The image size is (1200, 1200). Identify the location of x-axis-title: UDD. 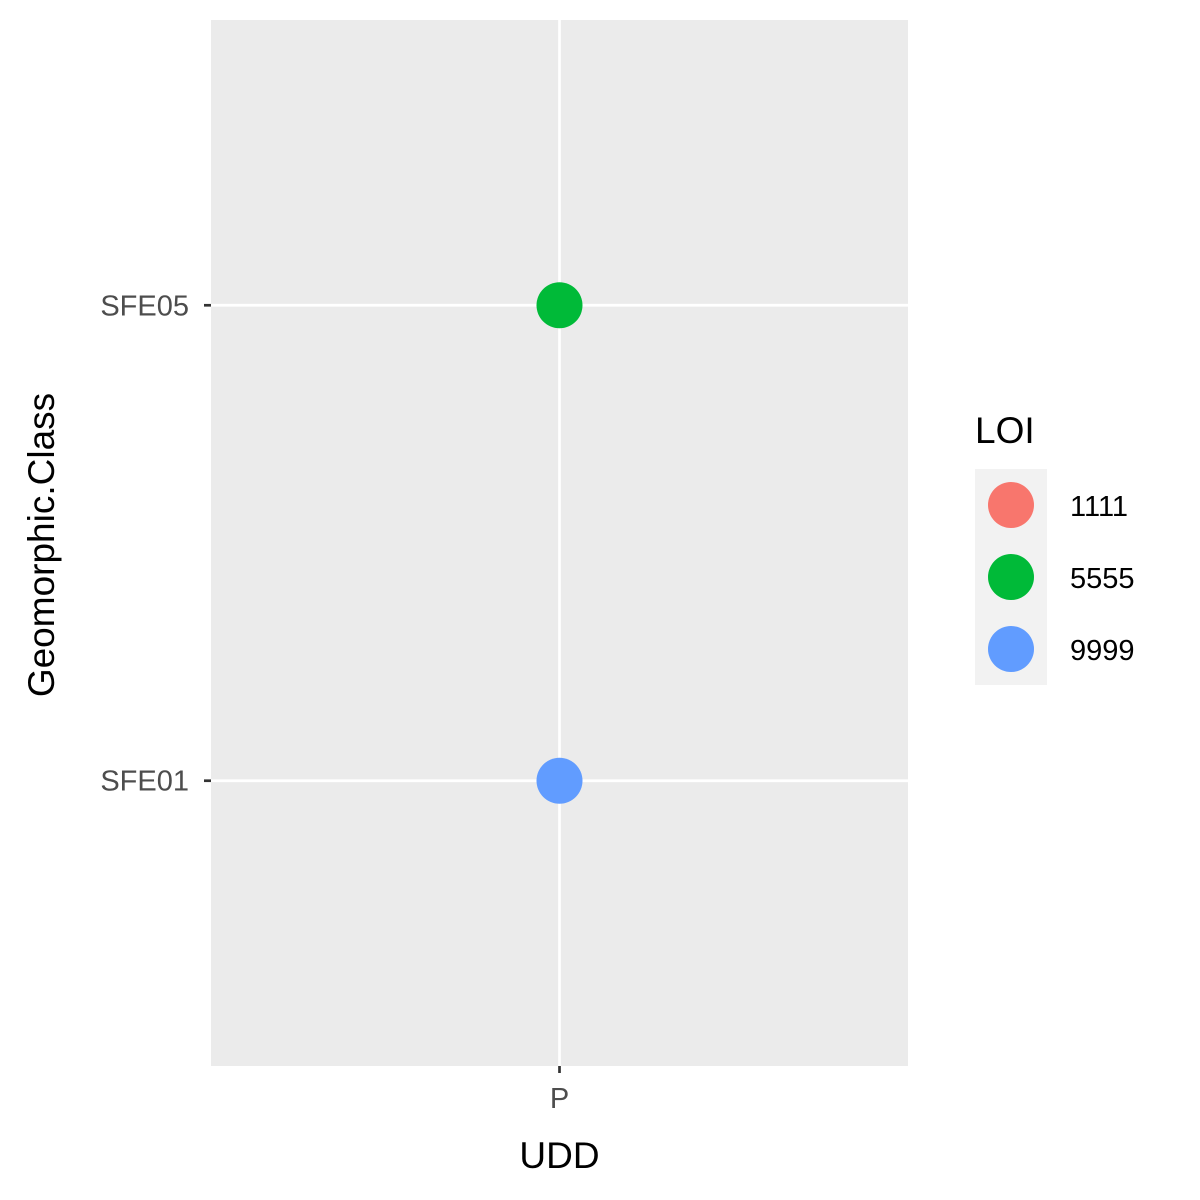
(559, 1155).